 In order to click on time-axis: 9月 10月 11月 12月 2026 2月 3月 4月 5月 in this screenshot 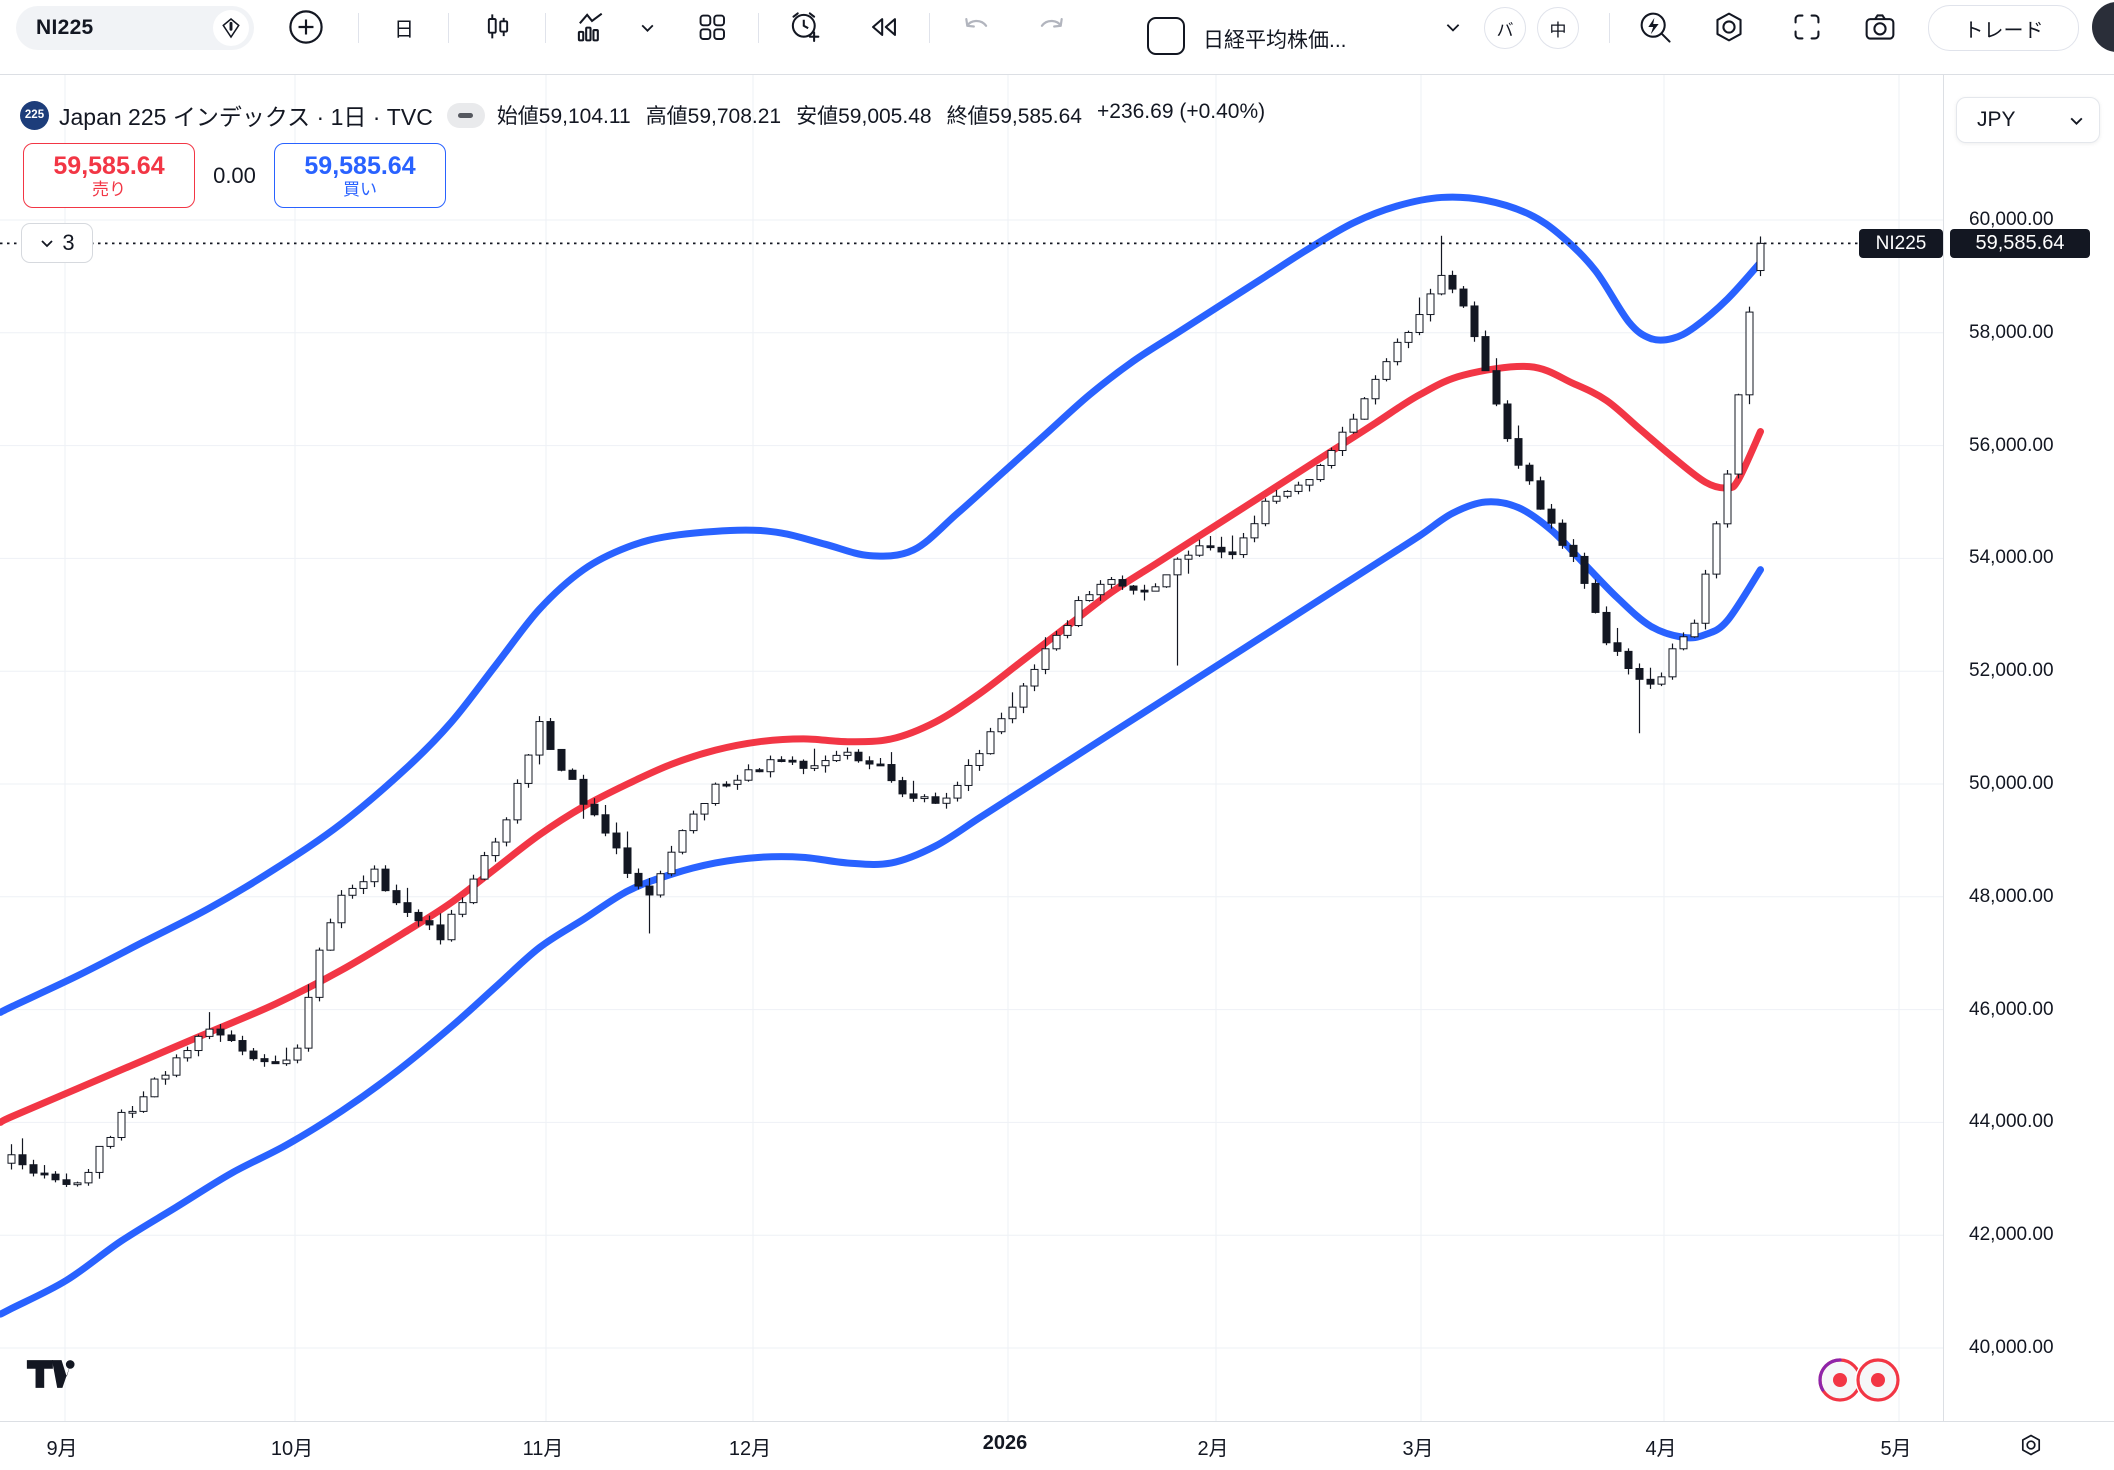, I will do `click(1057, 1445)`.